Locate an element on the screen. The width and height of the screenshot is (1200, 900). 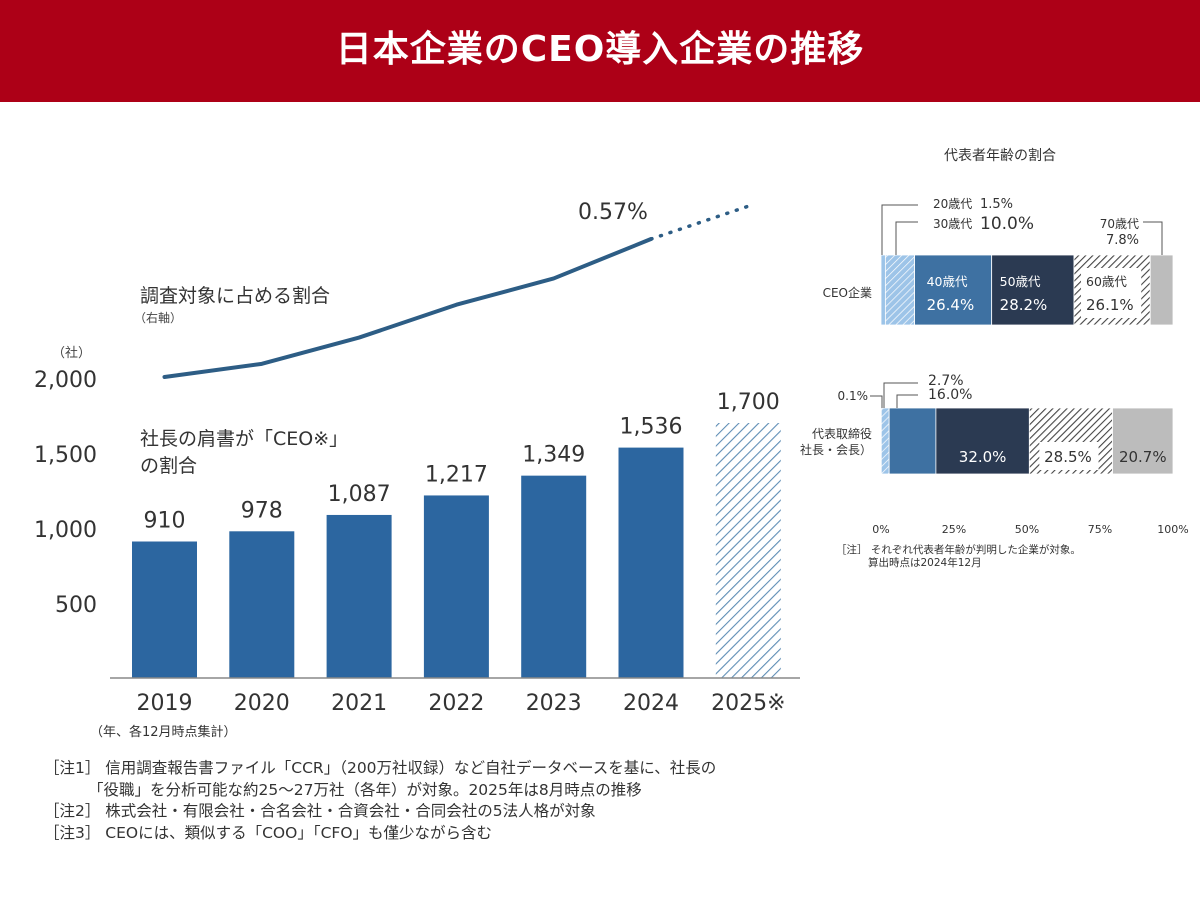
value-40s: 26.4% is located at coordinates (951, 305).